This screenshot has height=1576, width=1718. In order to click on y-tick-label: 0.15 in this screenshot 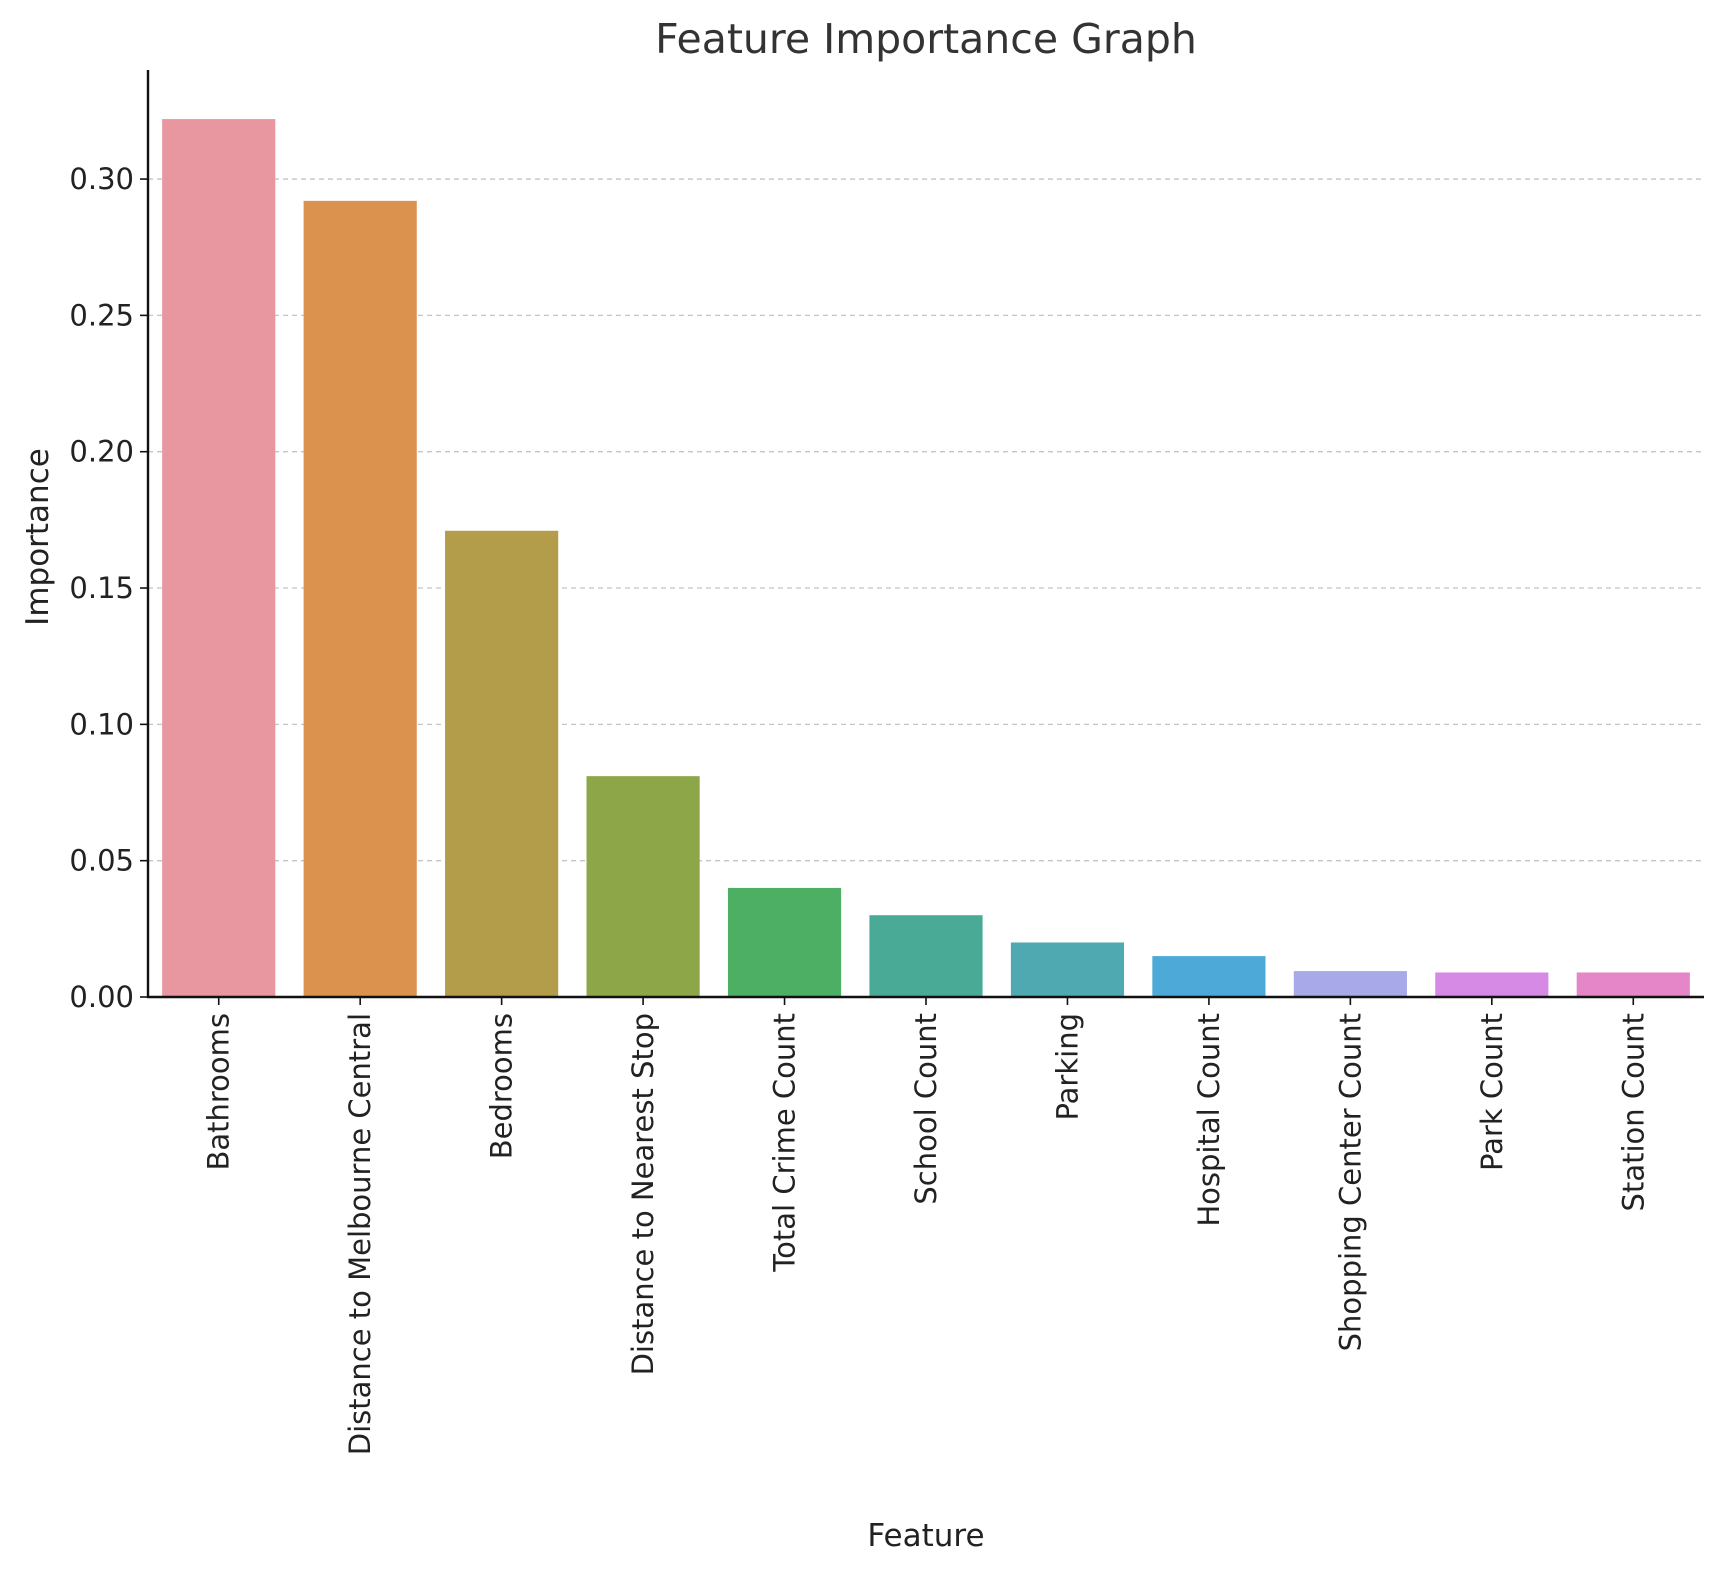, I will do `click(101, 588)`.